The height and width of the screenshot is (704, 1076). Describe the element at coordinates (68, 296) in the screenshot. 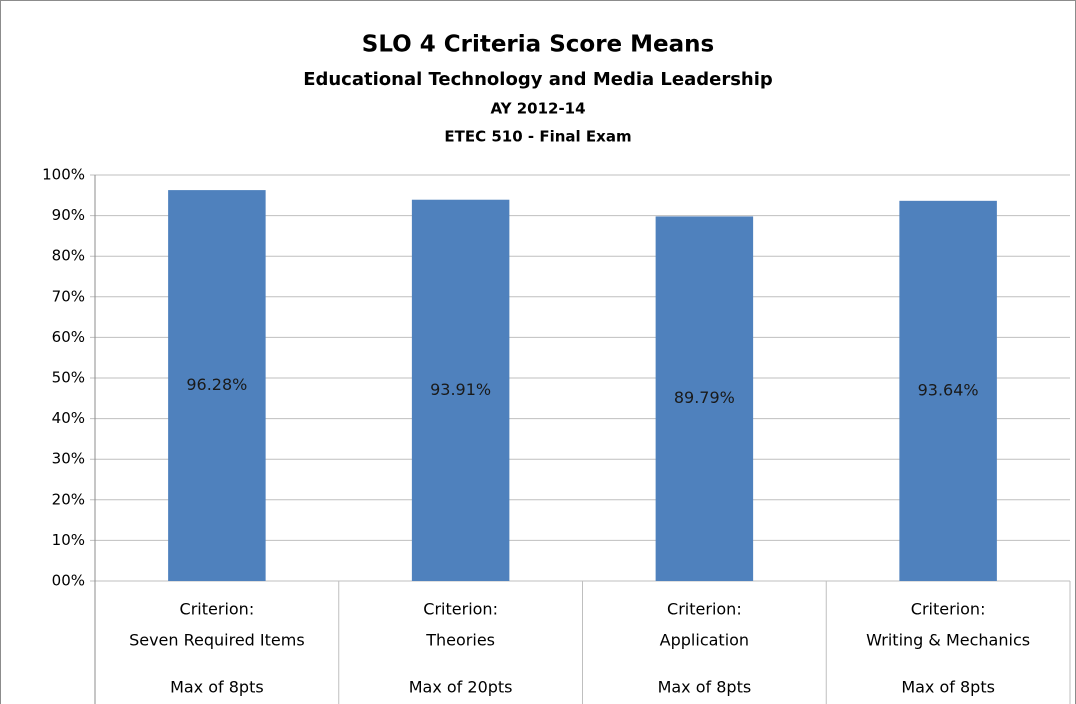

I see `y-tick-label: 70%` at that location.